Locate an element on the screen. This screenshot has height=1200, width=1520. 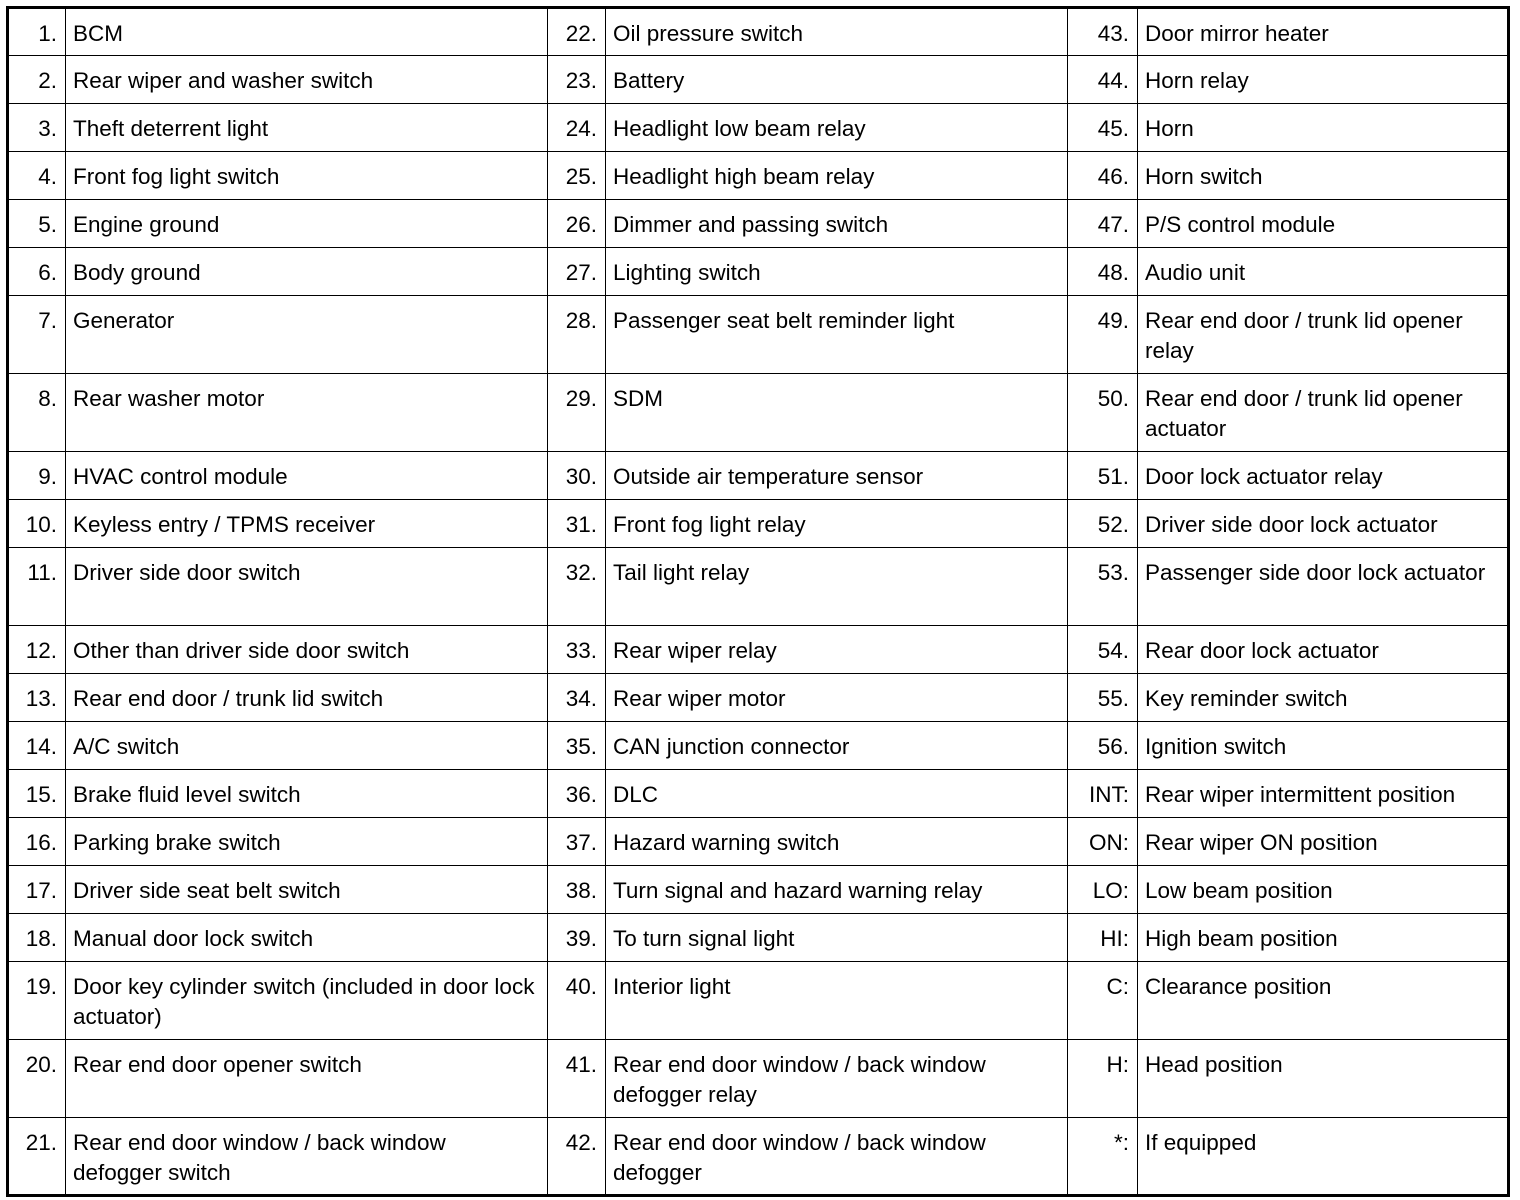
item-description: Front fog light switch is located at coordinates (306, 175).